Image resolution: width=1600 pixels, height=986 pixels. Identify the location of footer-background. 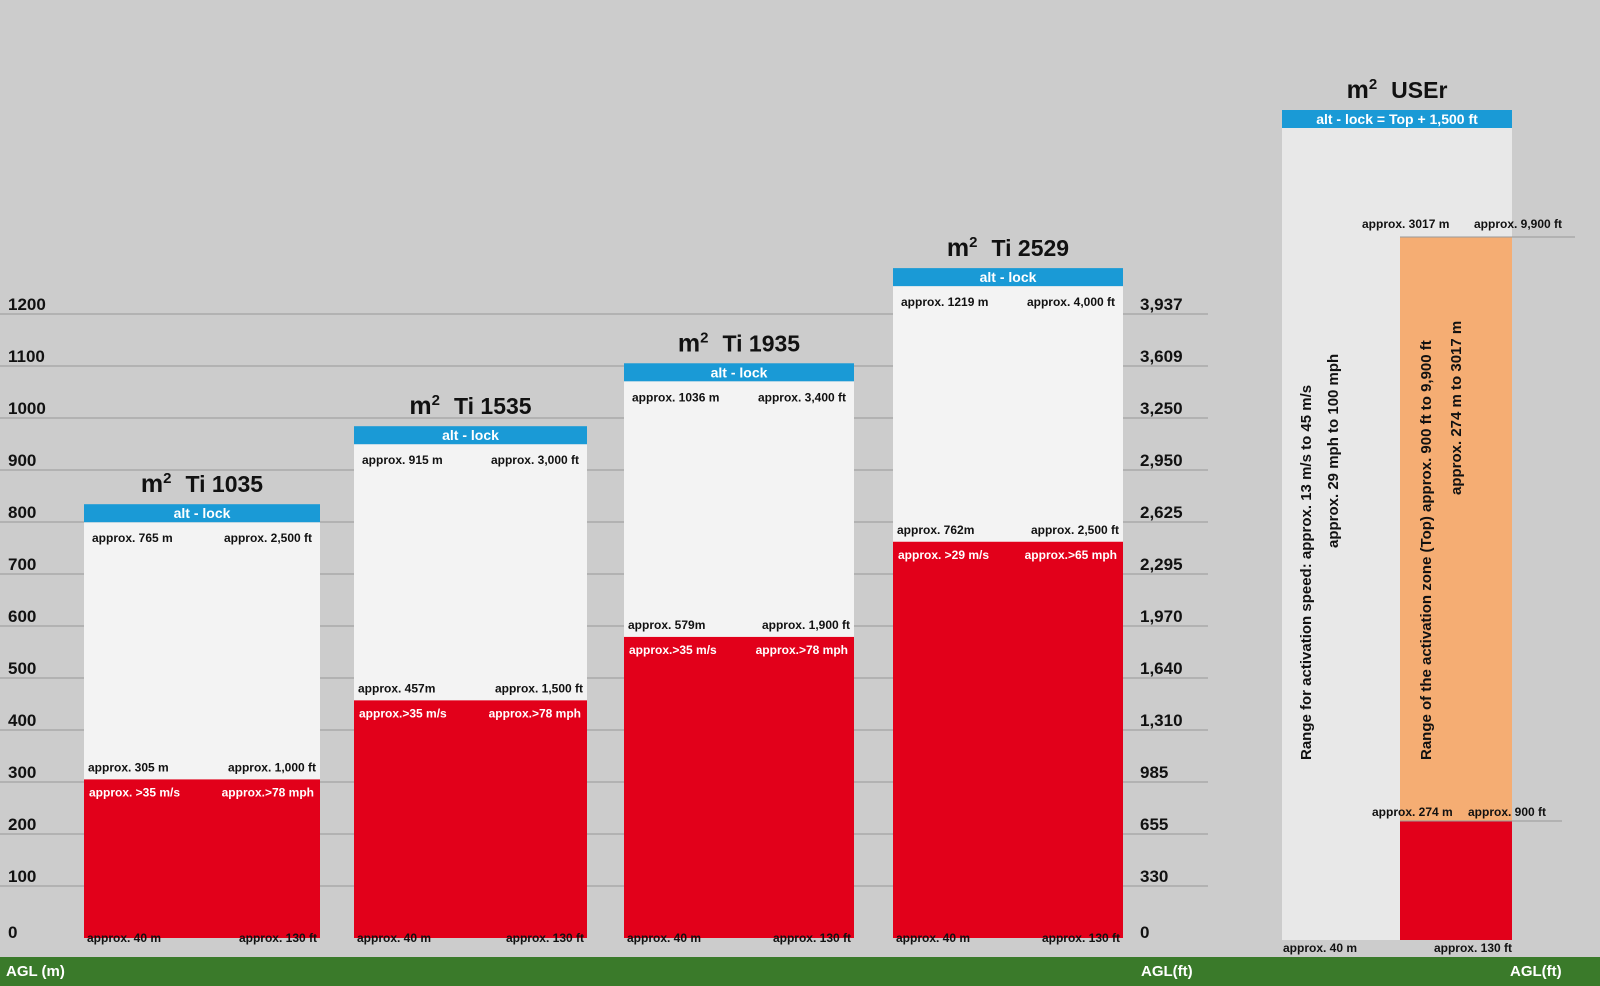
(800, 971).